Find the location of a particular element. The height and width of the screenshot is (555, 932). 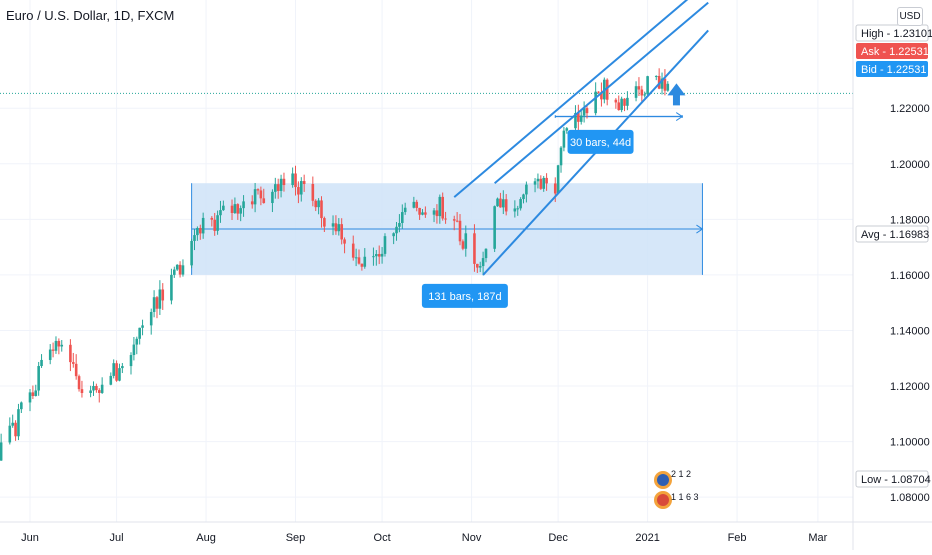

range-short-label: 30 bars, 44d is located at coordinates (600, 141).